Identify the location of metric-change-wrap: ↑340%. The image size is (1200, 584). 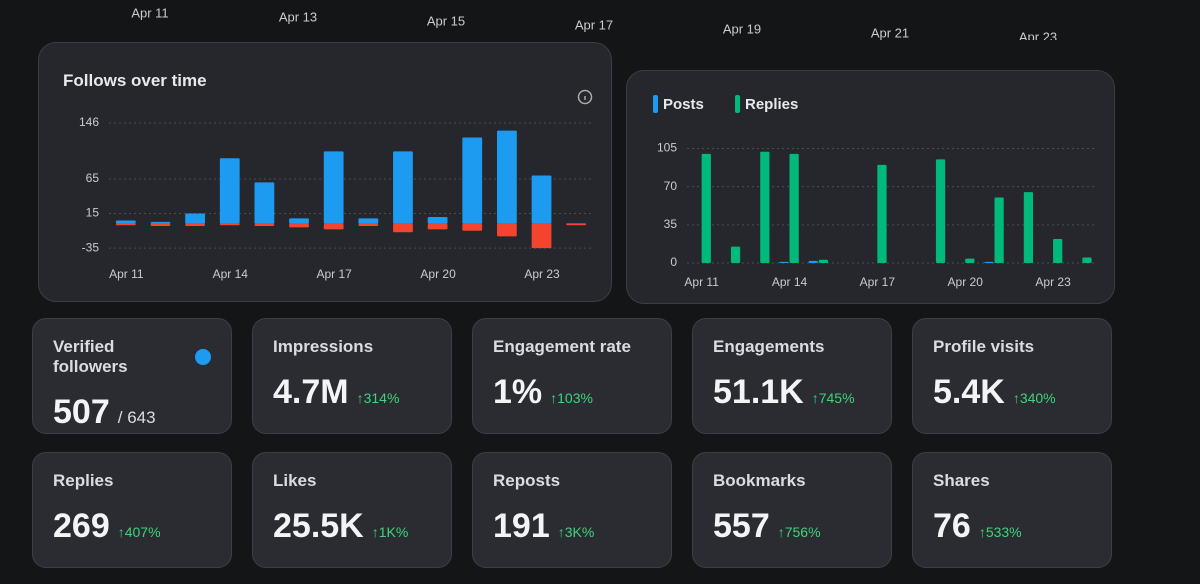
(1034, 398).